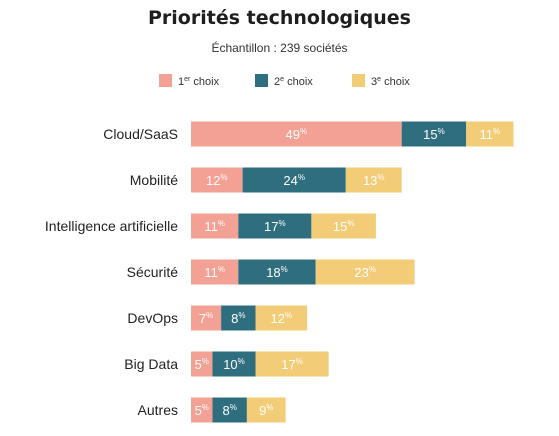 The width and height of the screenshot is (559, 436). I want to click on category-label-2: Mobilité, so click(154, 180).